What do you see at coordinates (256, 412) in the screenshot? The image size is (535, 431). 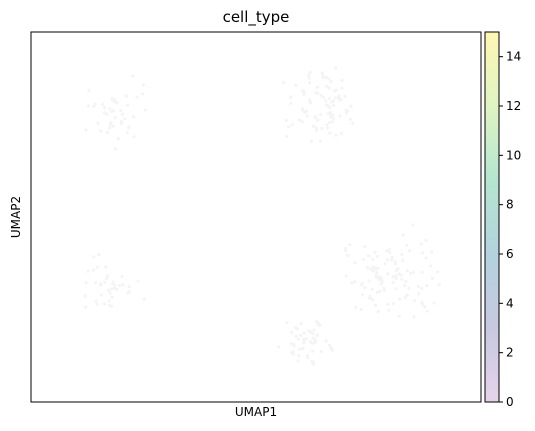 I see `x-axis-label: UMAP1` at bounding box center [256, 412].